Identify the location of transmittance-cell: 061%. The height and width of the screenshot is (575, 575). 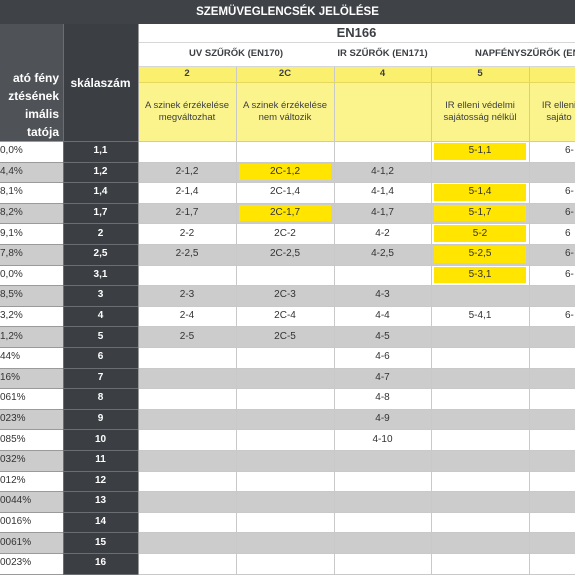
(31, 398).